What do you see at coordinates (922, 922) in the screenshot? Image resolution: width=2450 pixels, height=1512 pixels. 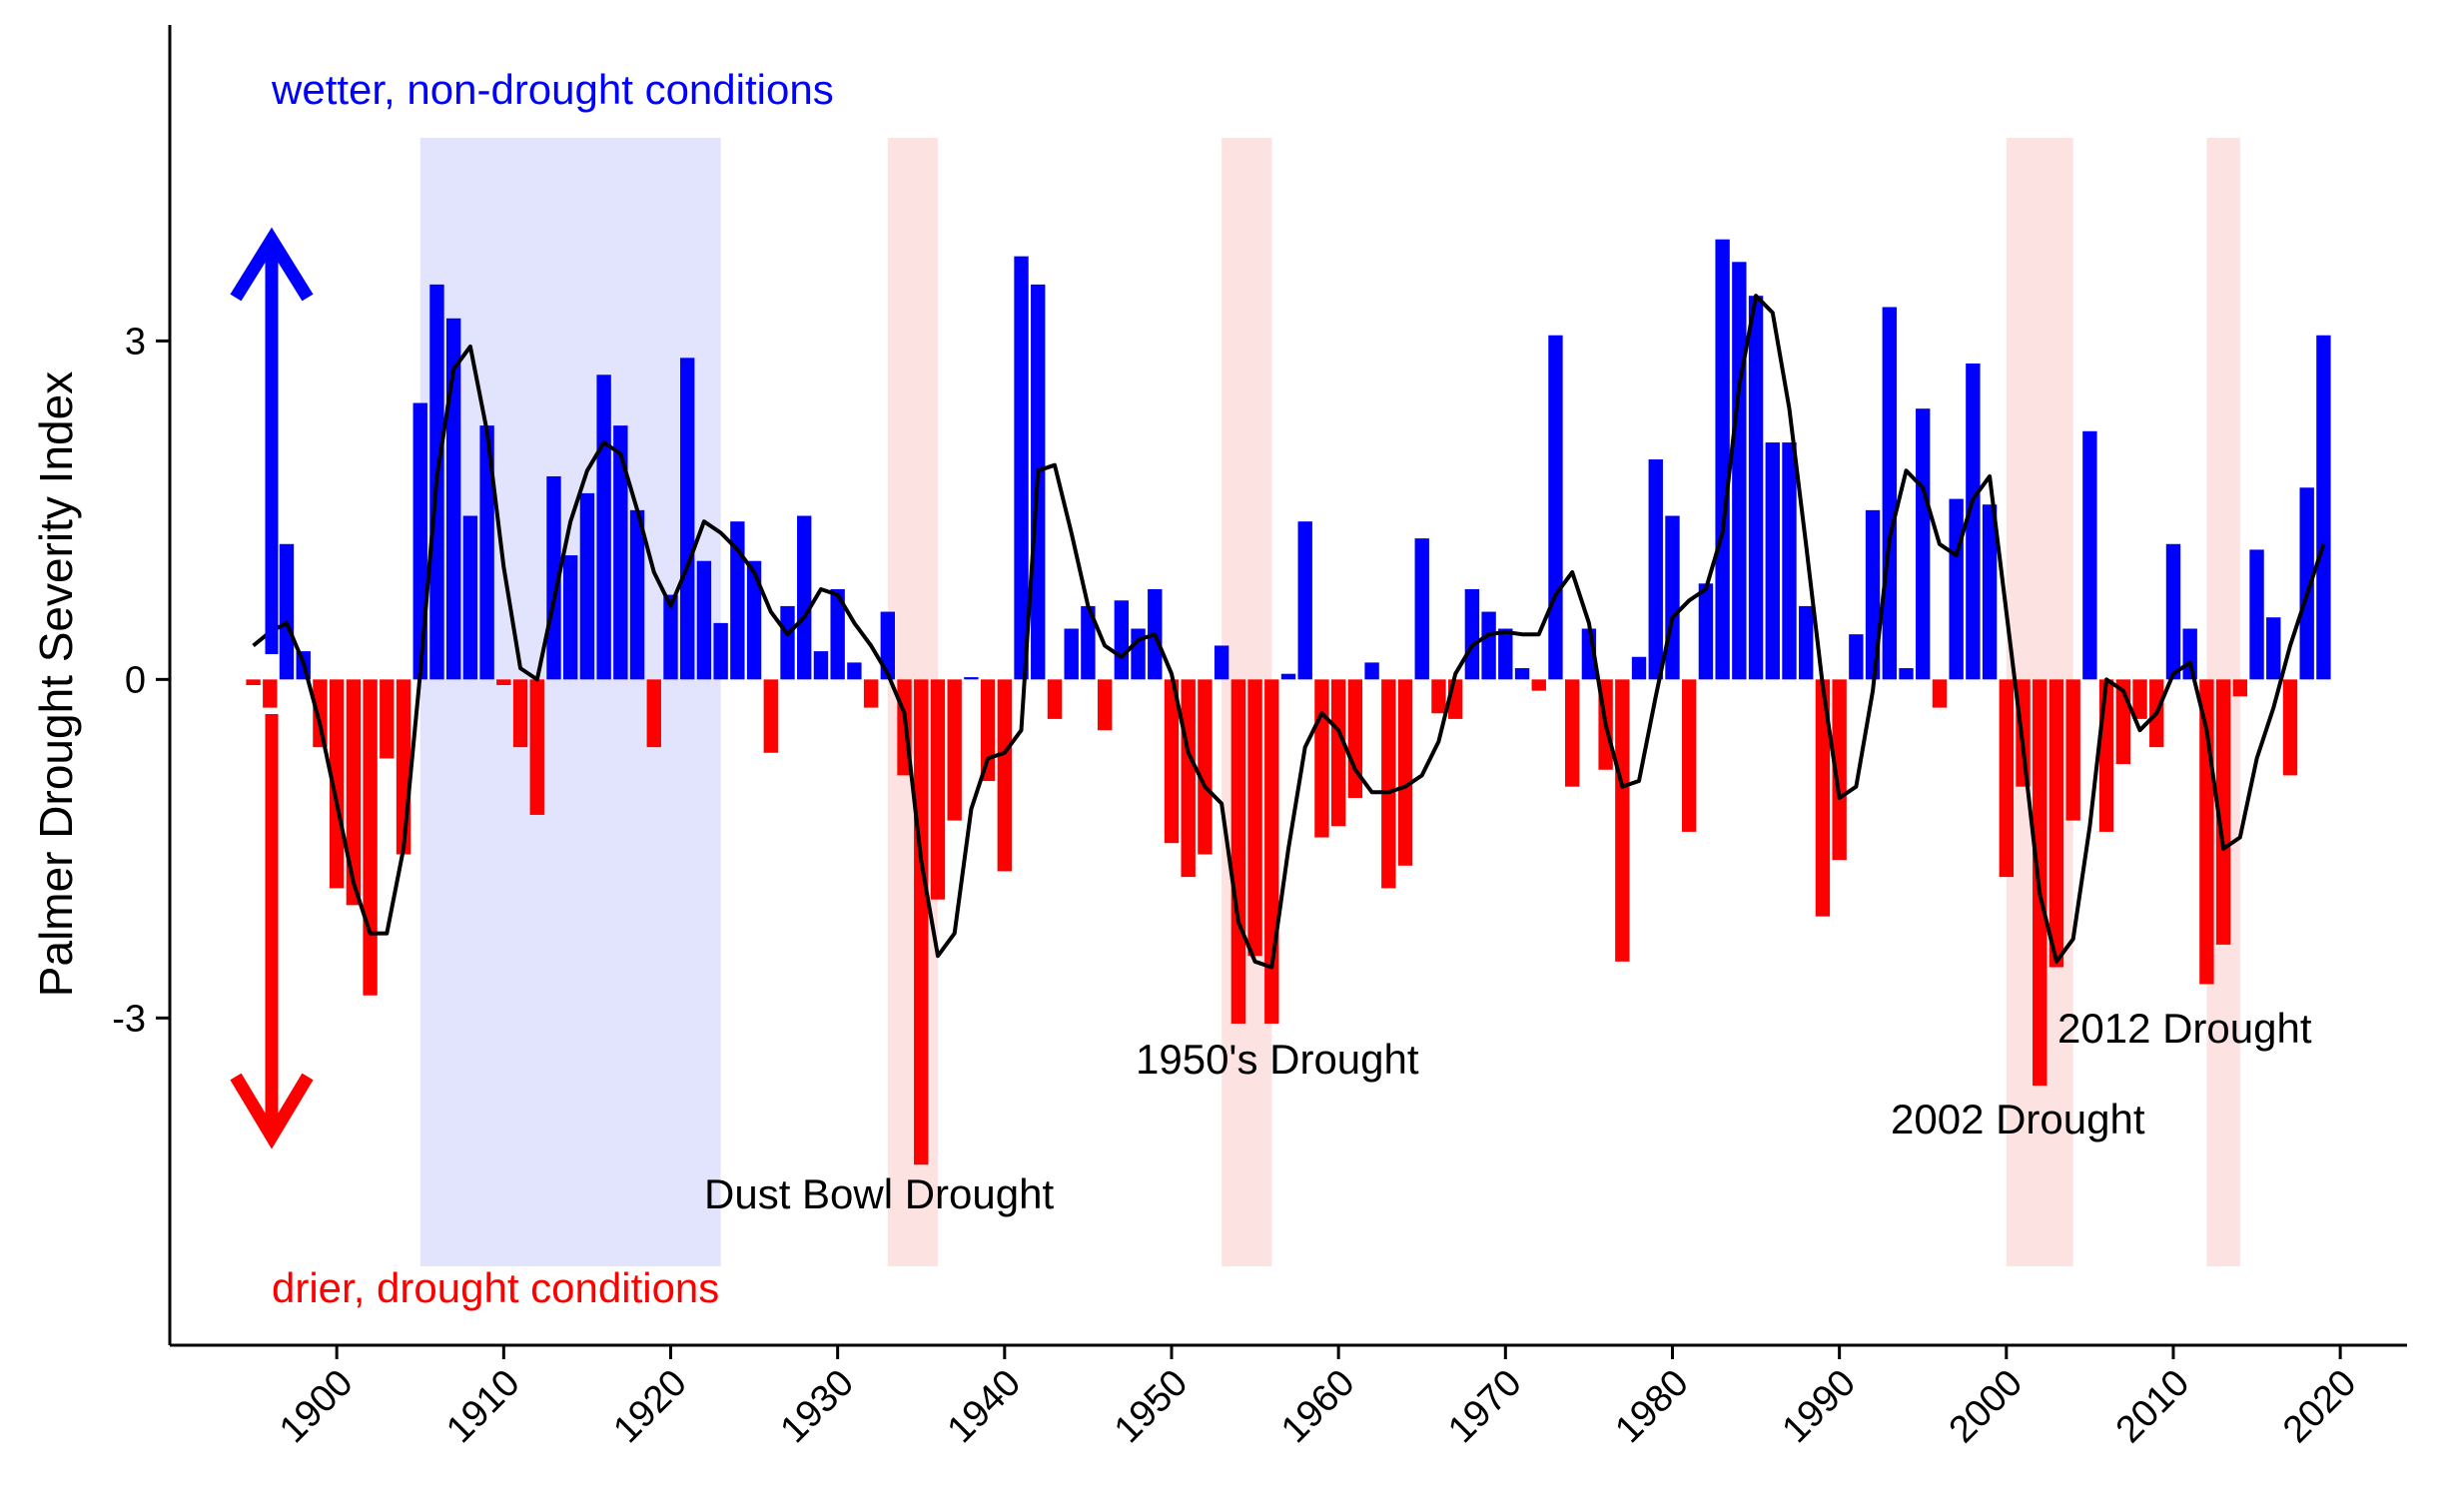 I see `bar-1935` at bounding box center [922, 922].